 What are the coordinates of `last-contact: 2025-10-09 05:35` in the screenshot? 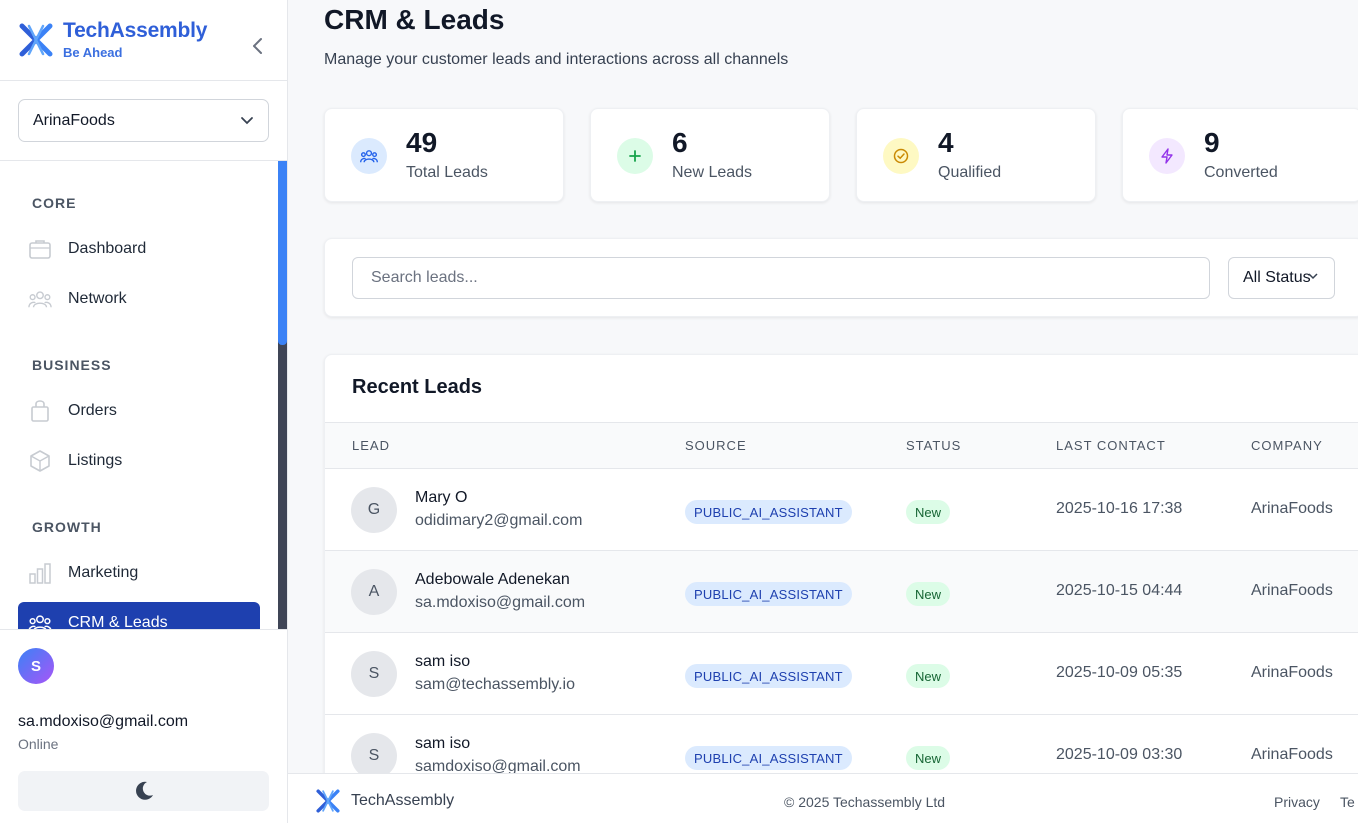 It's located at (1119, 672).